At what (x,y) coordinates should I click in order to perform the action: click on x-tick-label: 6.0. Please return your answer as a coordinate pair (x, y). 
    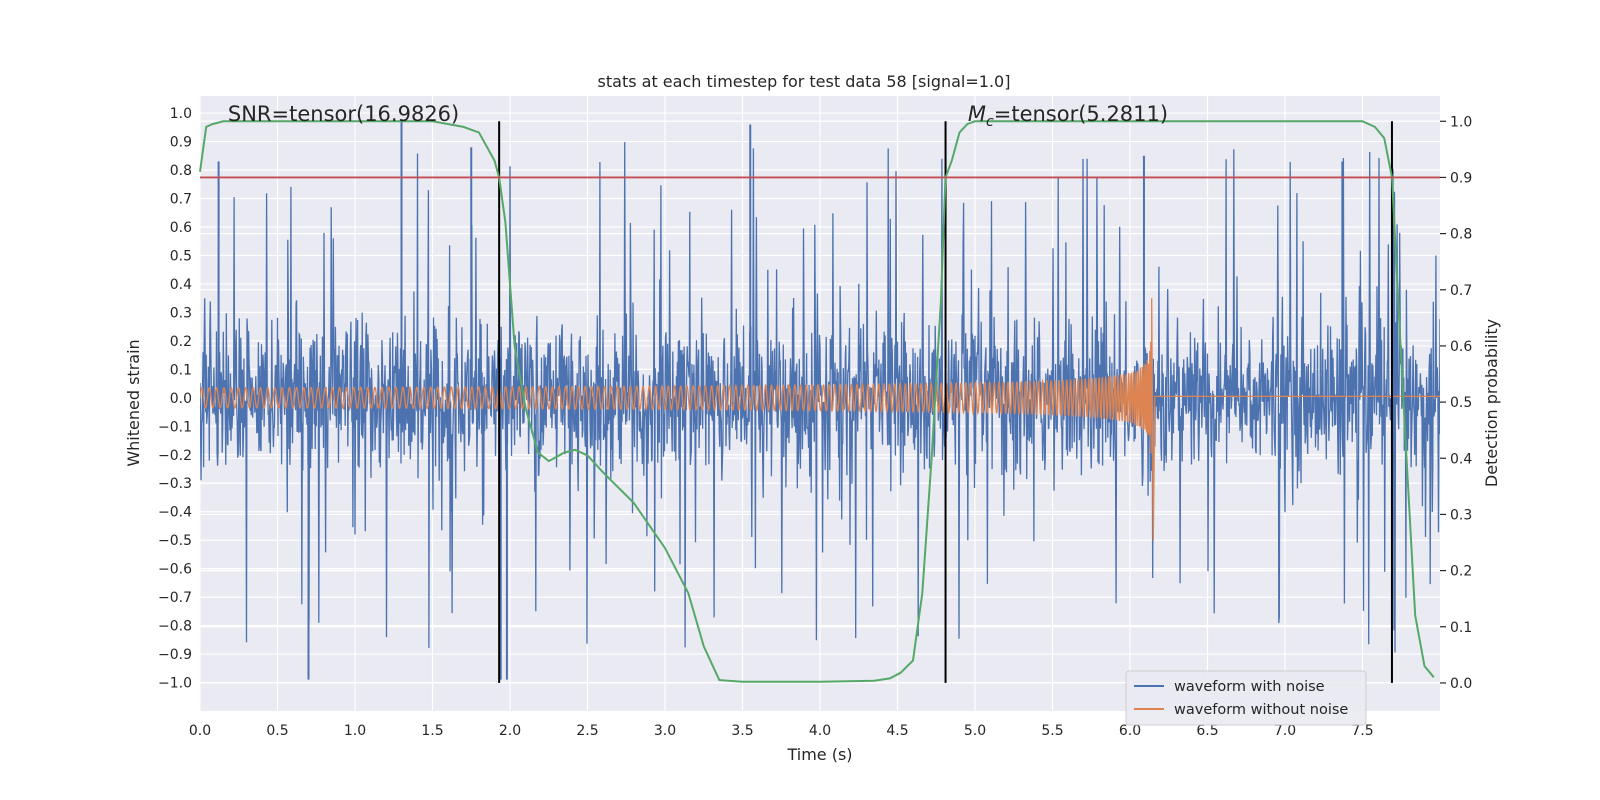
    Looking at the image, I should click on (1130, 731).